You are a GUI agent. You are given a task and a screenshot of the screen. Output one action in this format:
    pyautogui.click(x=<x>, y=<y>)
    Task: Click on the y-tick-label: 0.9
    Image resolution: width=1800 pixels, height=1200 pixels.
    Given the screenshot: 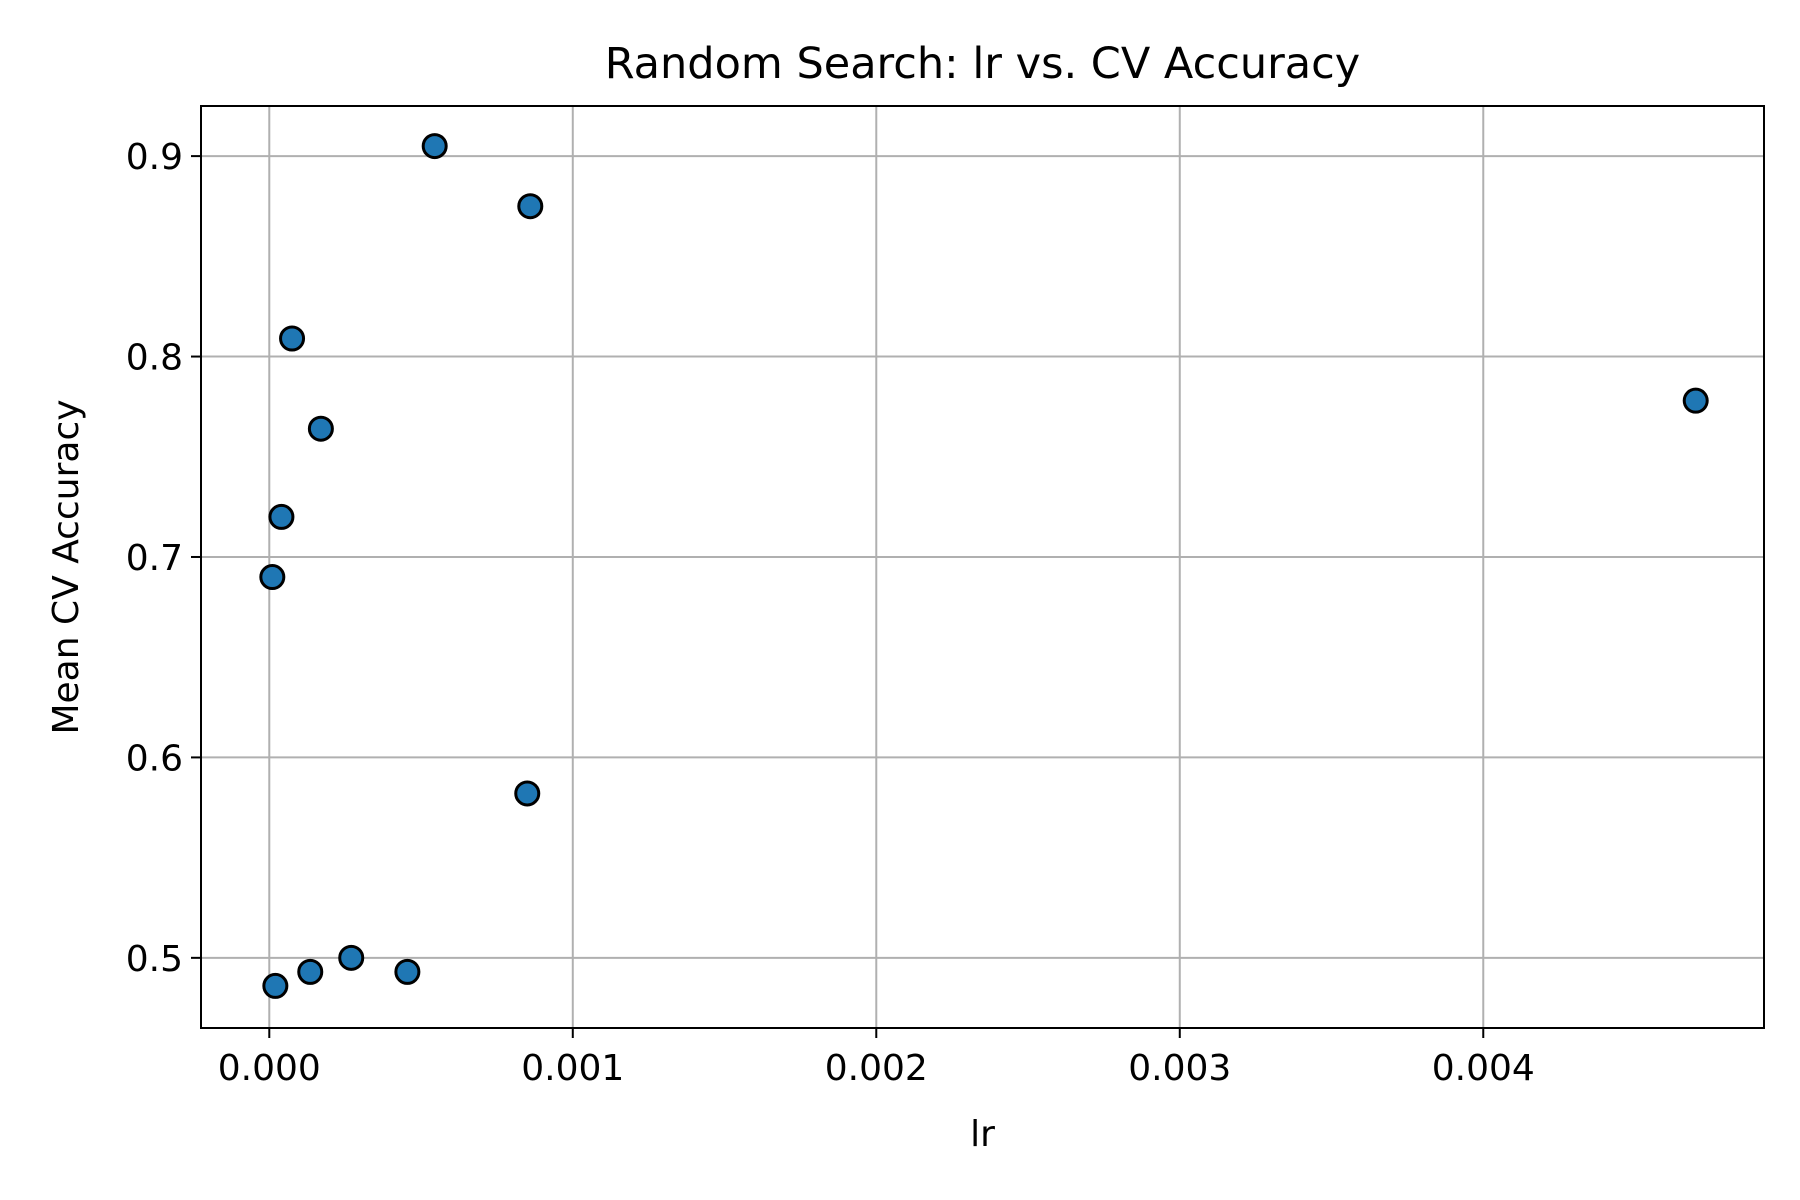 What is the action you would take?
    pyautogui.click(x=154, y=157)
    